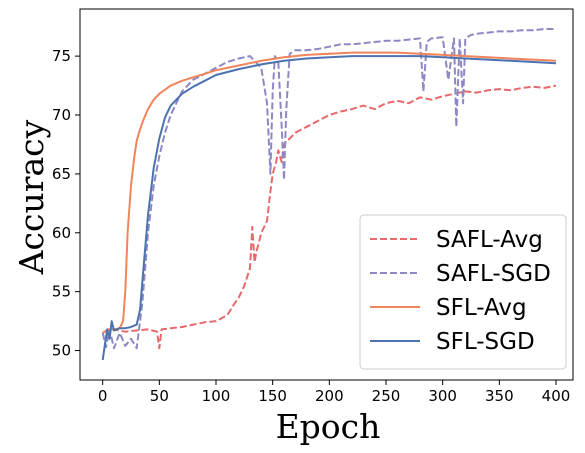 The image size is (585, 453). Describe the element at coordinates (61, 233) in the screenshot. I see `y-tick-label: 60` at that location.